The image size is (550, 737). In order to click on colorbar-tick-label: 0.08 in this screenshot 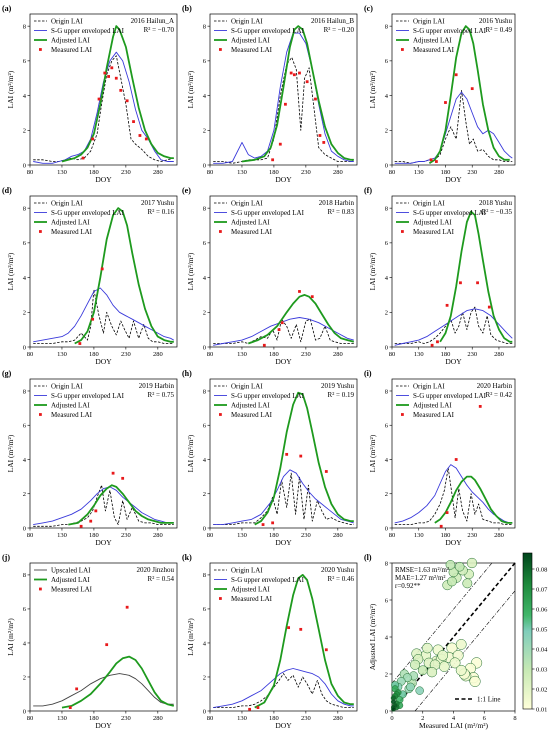, I will do `click(541, 569)`.